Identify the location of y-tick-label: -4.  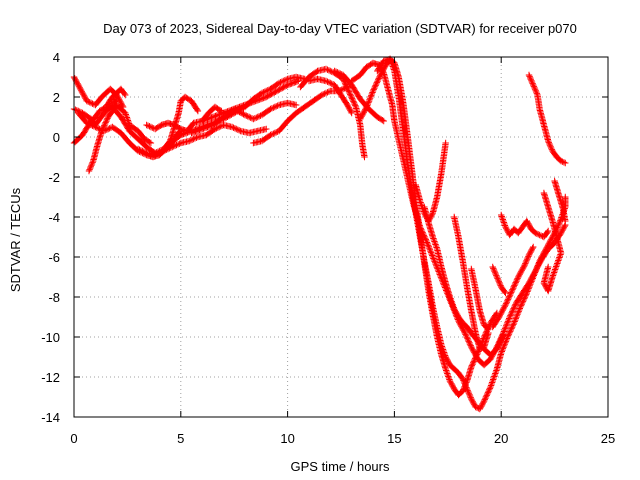
(54, 217).